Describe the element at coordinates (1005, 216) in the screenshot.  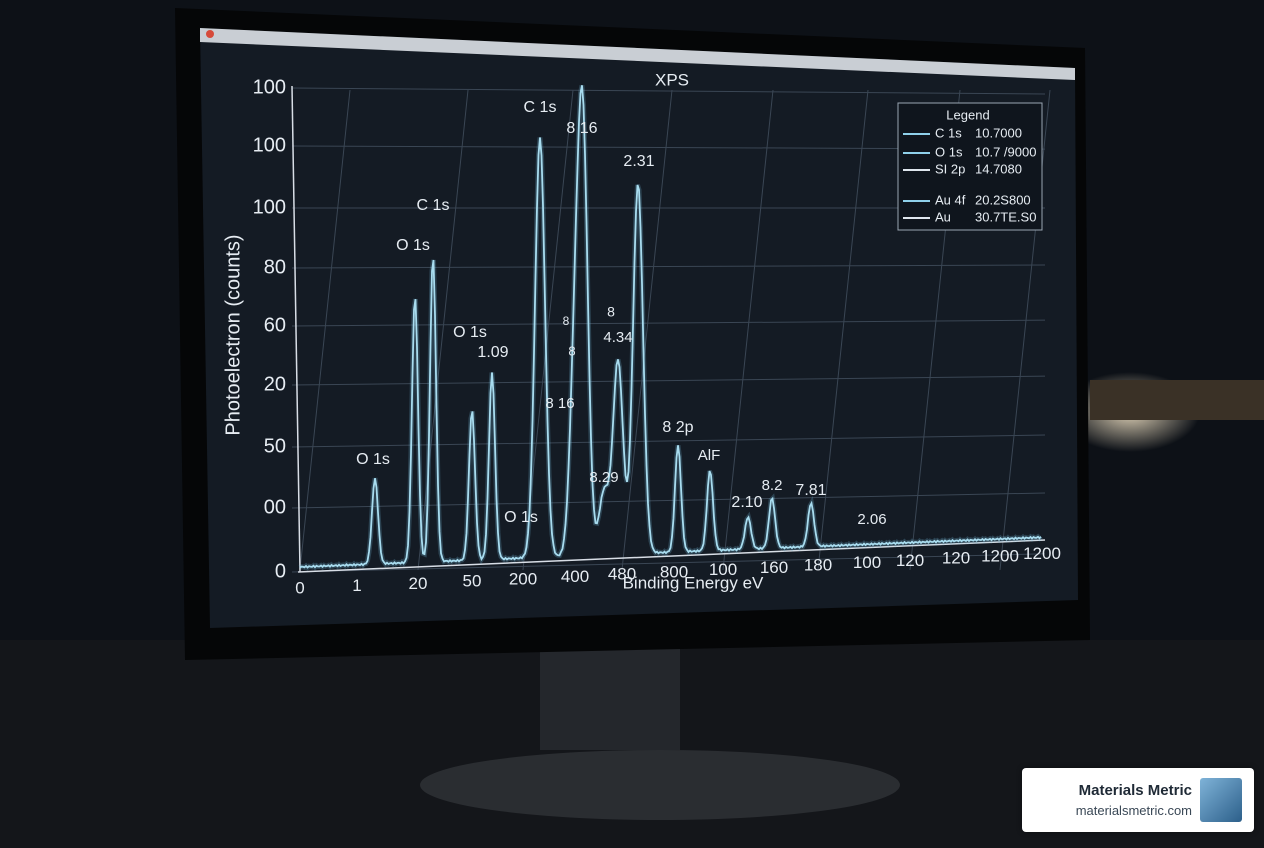
I see `legend-value: 30.7TE.S0` at that location.